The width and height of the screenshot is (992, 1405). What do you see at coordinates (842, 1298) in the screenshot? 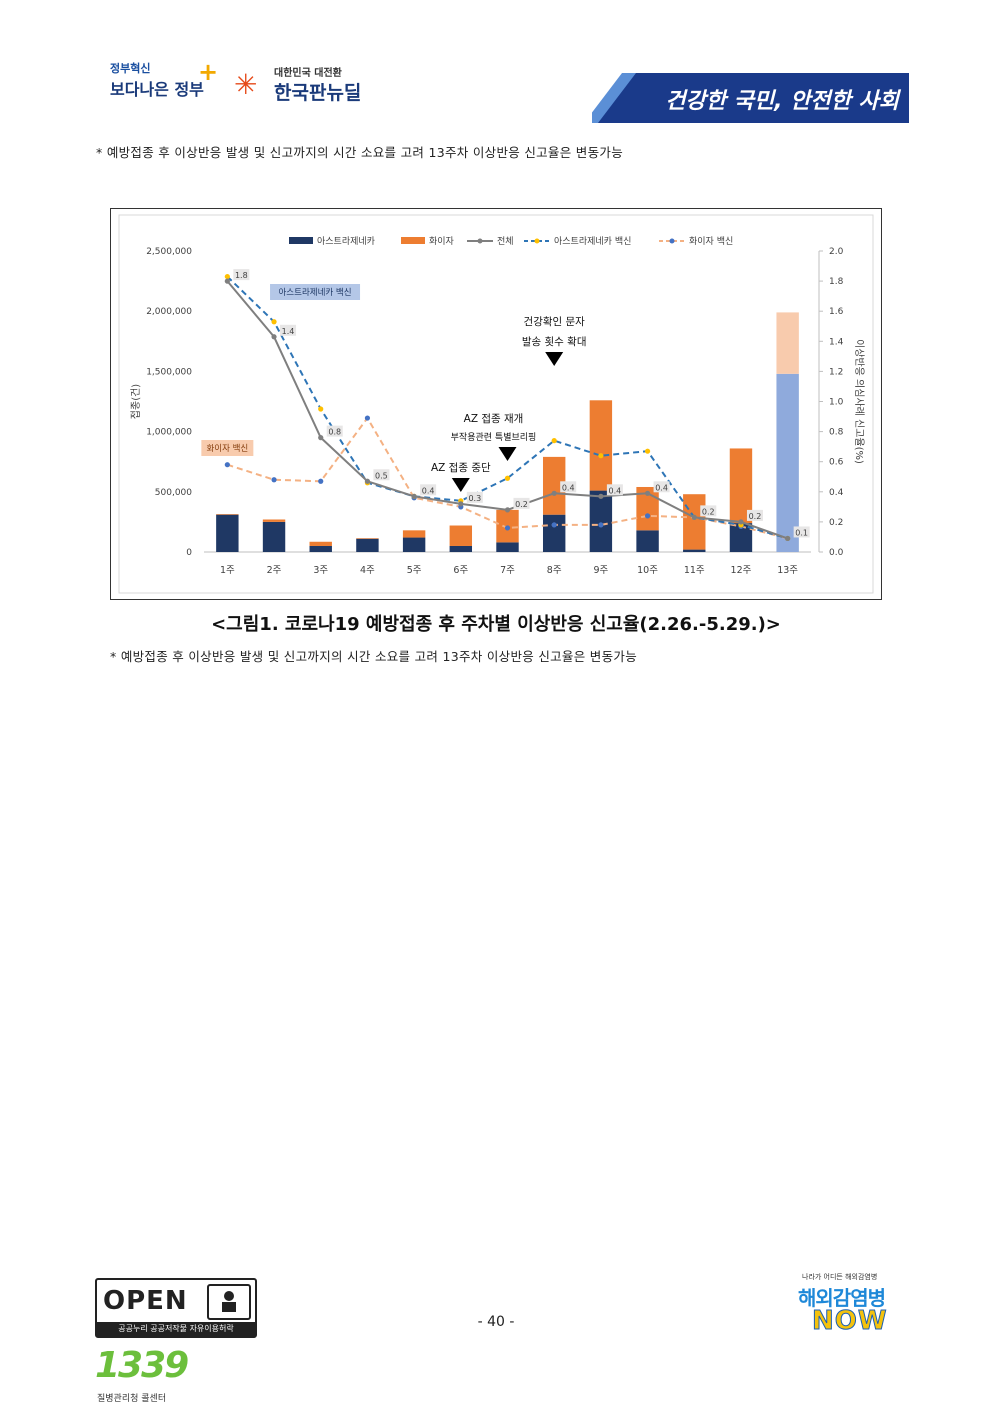
I see `overseas-big-text: 해외감염병` at bounding box center [842, 1298].